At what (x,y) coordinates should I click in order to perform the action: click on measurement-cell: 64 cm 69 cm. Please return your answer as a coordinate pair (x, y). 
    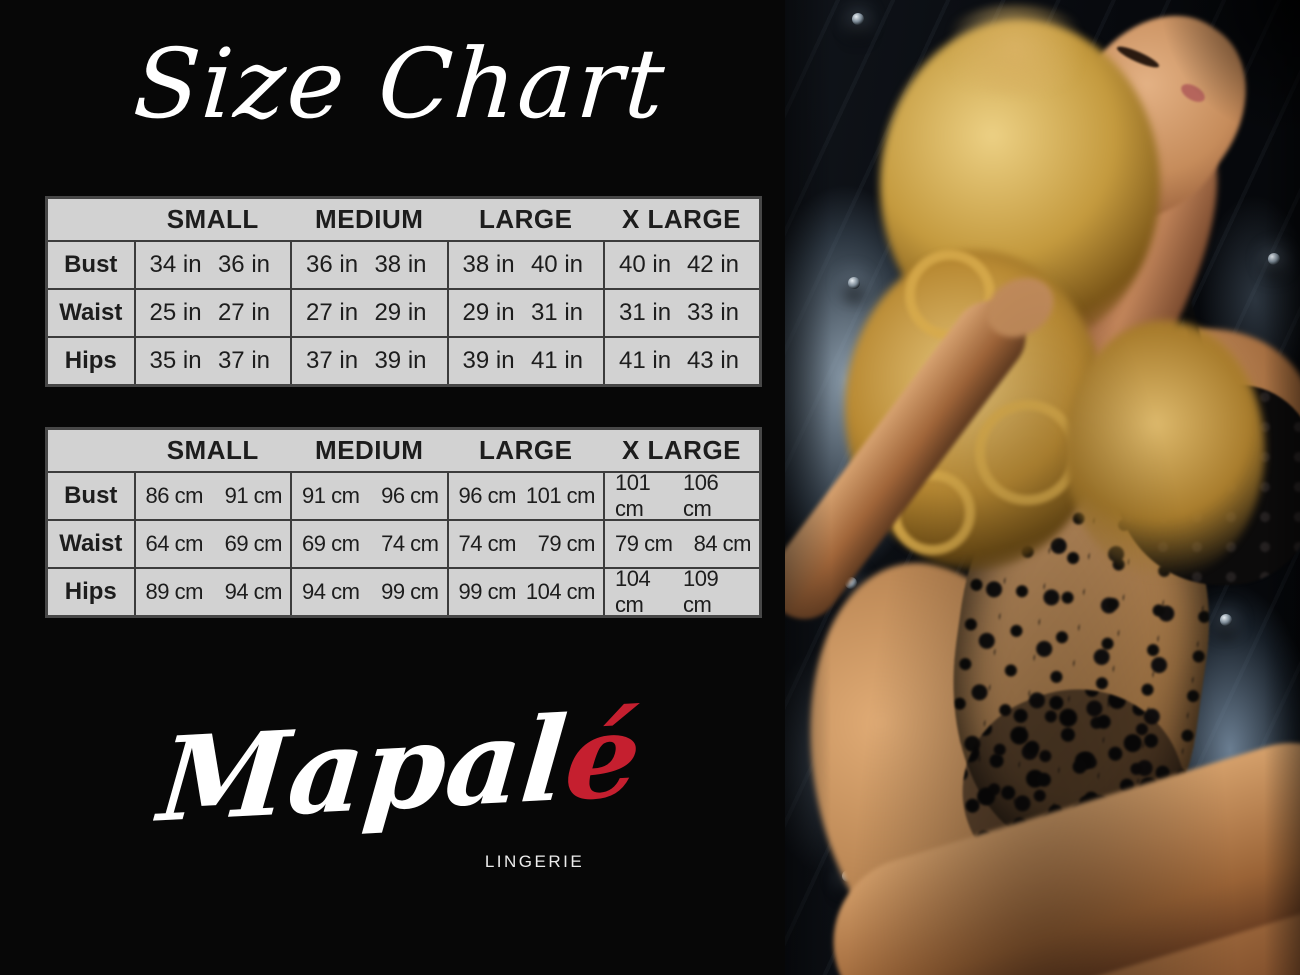
    Looking at the image, I should click on (212, 544).